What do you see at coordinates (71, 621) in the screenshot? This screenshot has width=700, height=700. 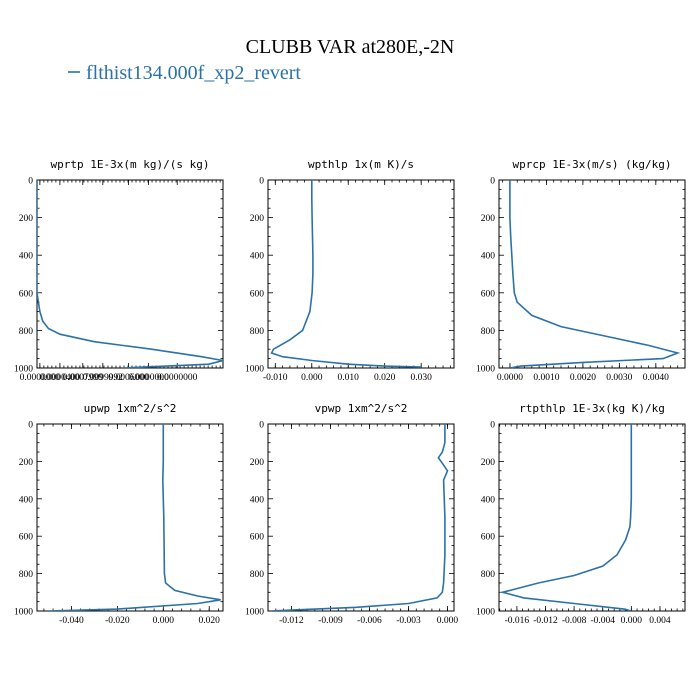 I see `x-tick-label: -0.040` at bounding box center [71, 621].